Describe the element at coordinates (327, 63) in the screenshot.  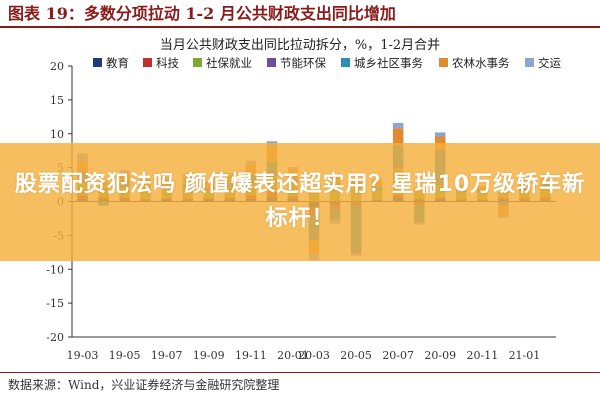
I see `chart-legend: 教育 科技 社保就业 节能环保 城乡社区事务 农林水事务 交运` at that location.